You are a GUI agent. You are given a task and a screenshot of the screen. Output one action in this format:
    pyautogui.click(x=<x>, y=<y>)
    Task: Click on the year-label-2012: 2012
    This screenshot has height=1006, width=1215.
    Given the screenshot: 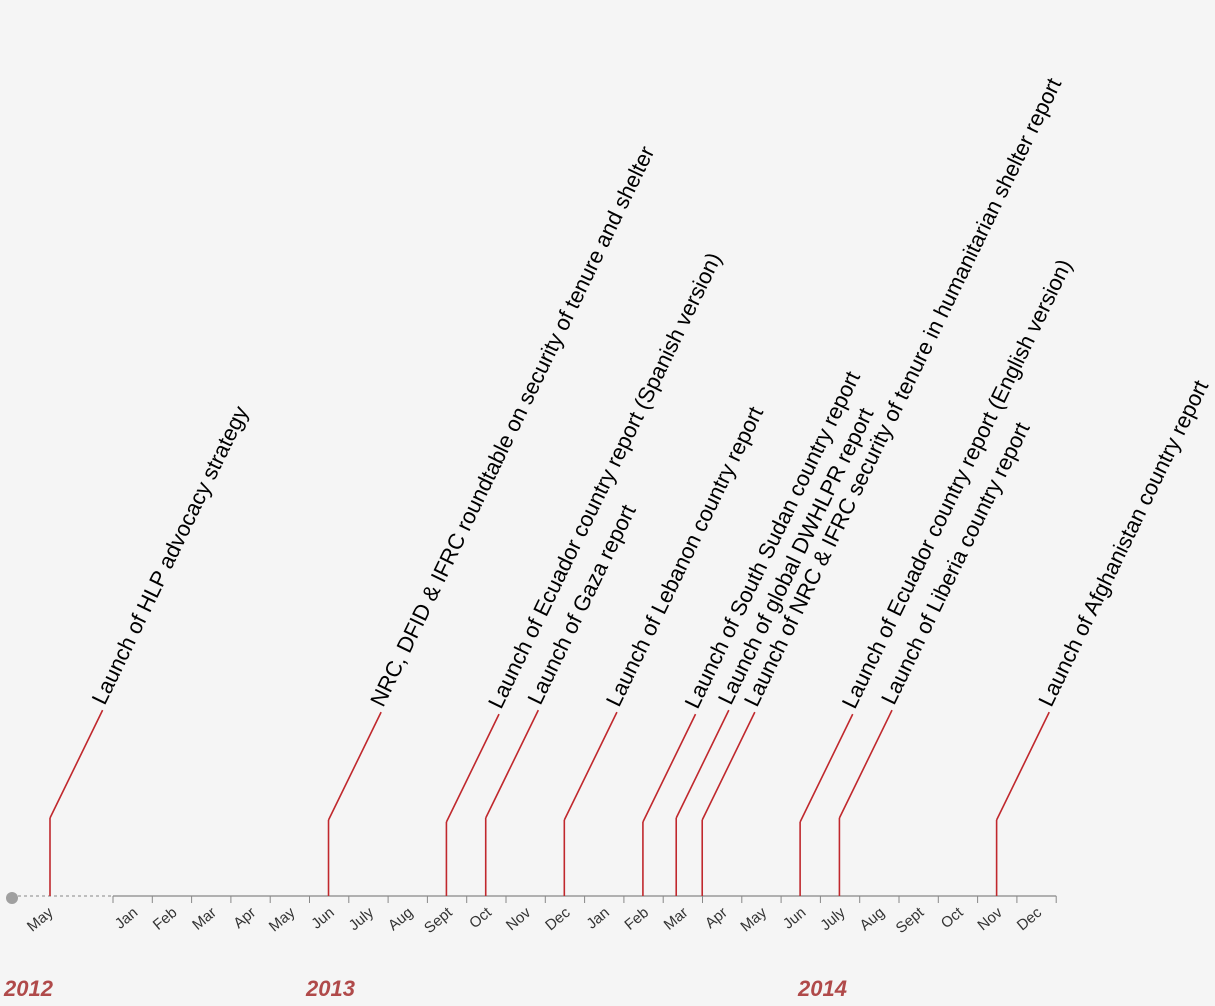 What is the action you would take?
    pyautogui.click(x=28, y=988)
    